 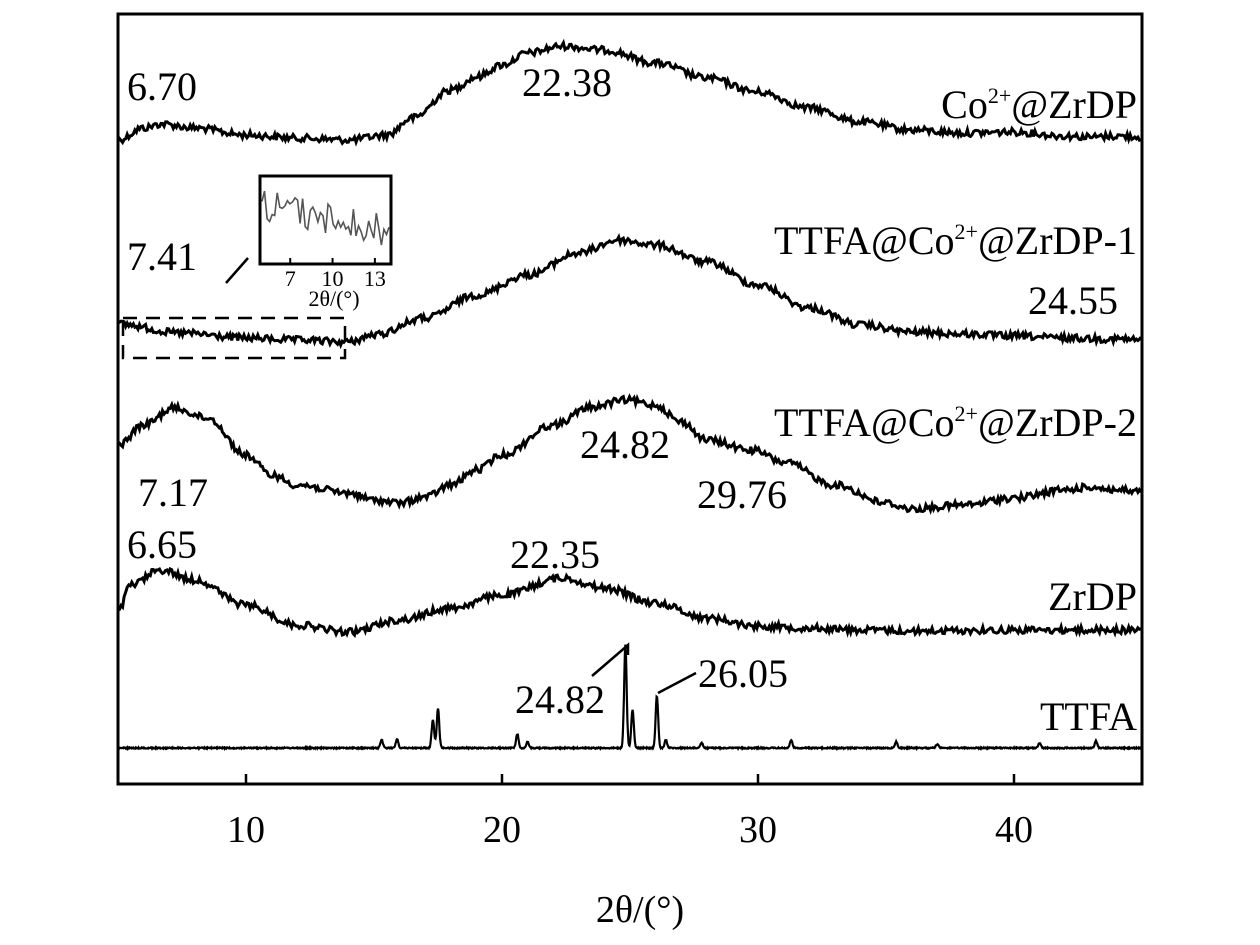 I want to click on series-label-co-zrdp-part-1: Co, so click(x=964, y=104).